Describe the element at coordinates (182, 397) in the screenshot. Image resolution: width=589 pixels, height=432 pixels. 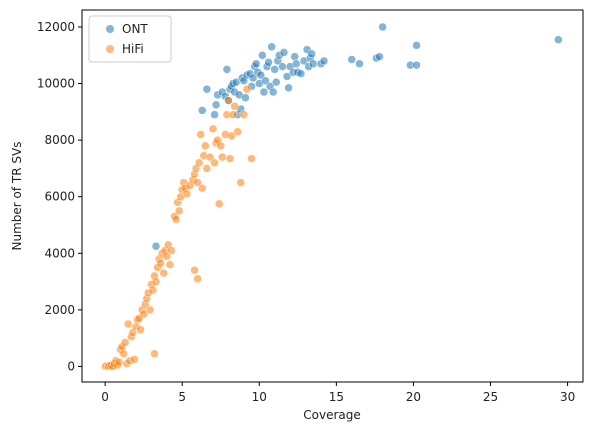
I see `x-tick-label-5: 5` at that location.